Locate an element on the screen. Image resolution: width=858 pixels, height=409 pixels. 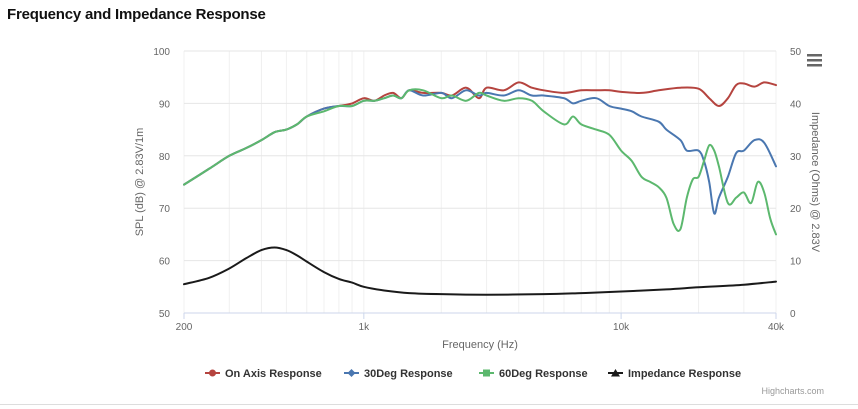
bottom-divider is located at coordinates (429, 404).